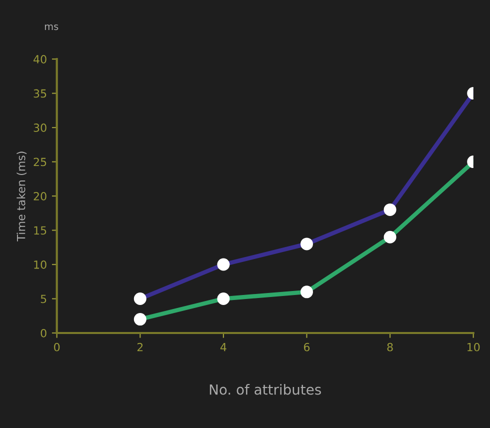 This screenshot has height=428, width=490. I want to click on y-tick-label: 15, so click(40, 230).